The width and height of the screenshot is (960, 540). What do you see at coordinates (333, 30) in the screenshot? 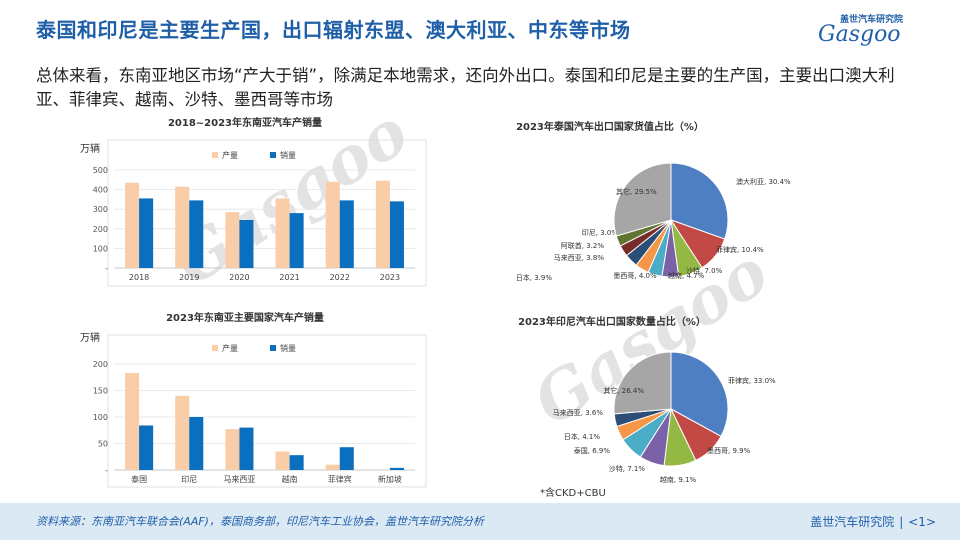
I see `page-title: 泰国和印尼是主要生产国，出口辐射东盟、澳大利亚、中东等市场` at bounding box center [333, 30].